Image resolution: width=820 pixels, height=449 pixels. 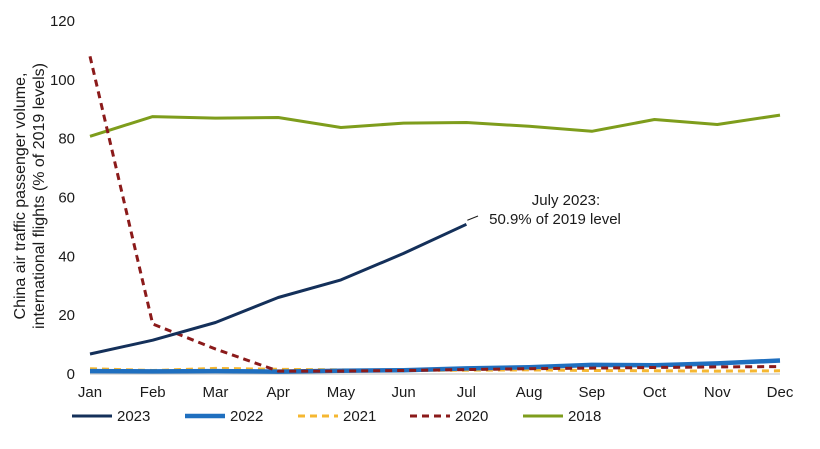 I want to click on y-tick-label: 40, so click(x=66, y=256).